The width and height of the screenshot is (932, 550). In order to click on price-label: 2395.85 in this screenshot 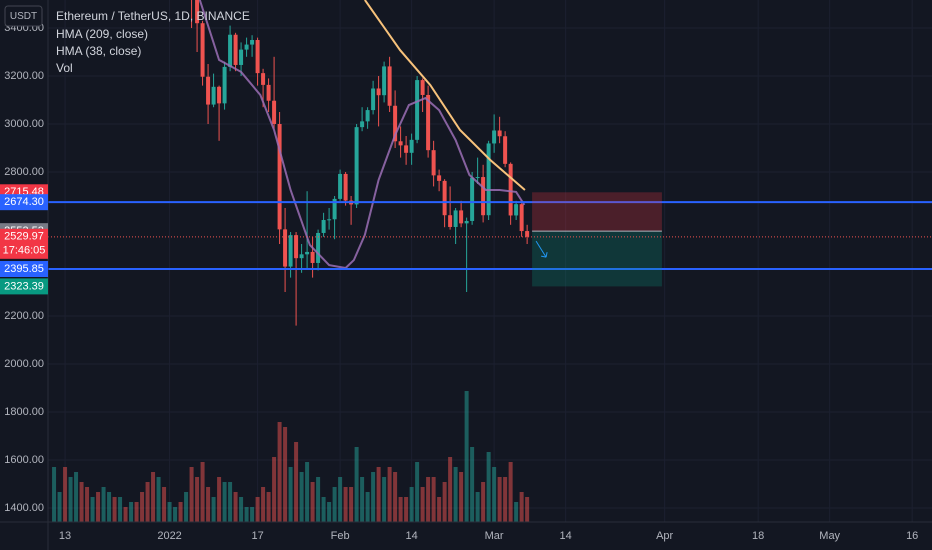, I will do `click(24, 269)`.